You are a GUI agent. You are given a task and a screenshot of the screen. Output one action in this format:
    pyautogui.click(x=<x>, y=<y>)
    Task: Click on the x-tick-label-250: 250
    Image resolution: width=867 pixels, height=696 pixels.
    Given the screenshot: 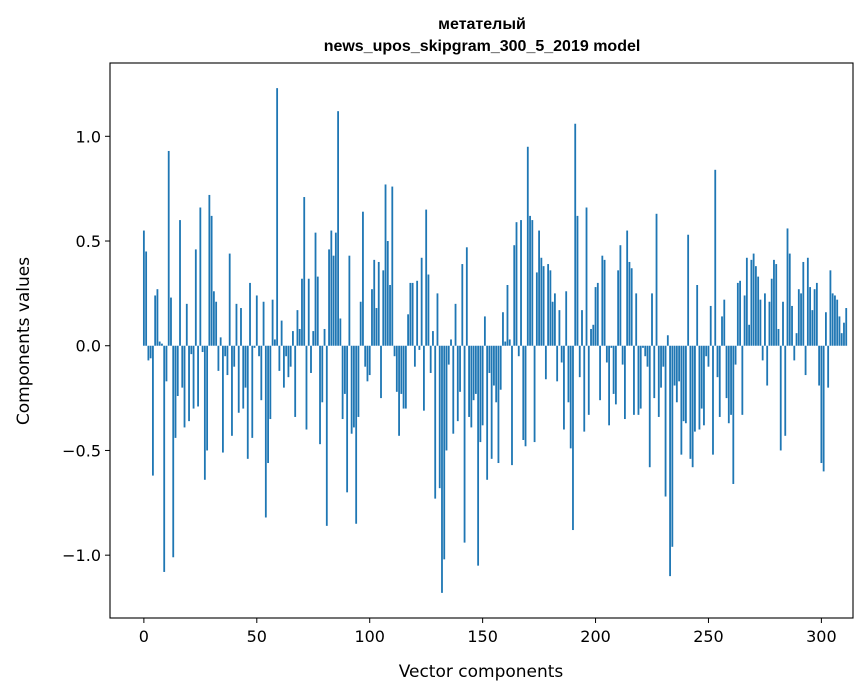 What is the action you would take?
    pyautogui.click(x=708, y=636)
    